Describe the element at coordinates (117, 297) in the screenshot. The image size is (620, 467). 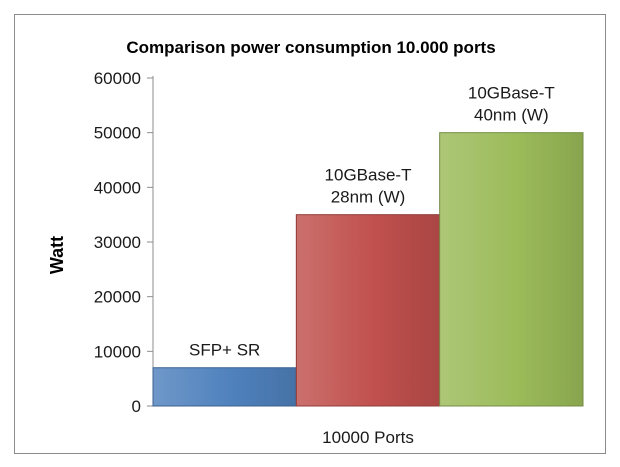
I see `y-tick-label: 20000` at that location.